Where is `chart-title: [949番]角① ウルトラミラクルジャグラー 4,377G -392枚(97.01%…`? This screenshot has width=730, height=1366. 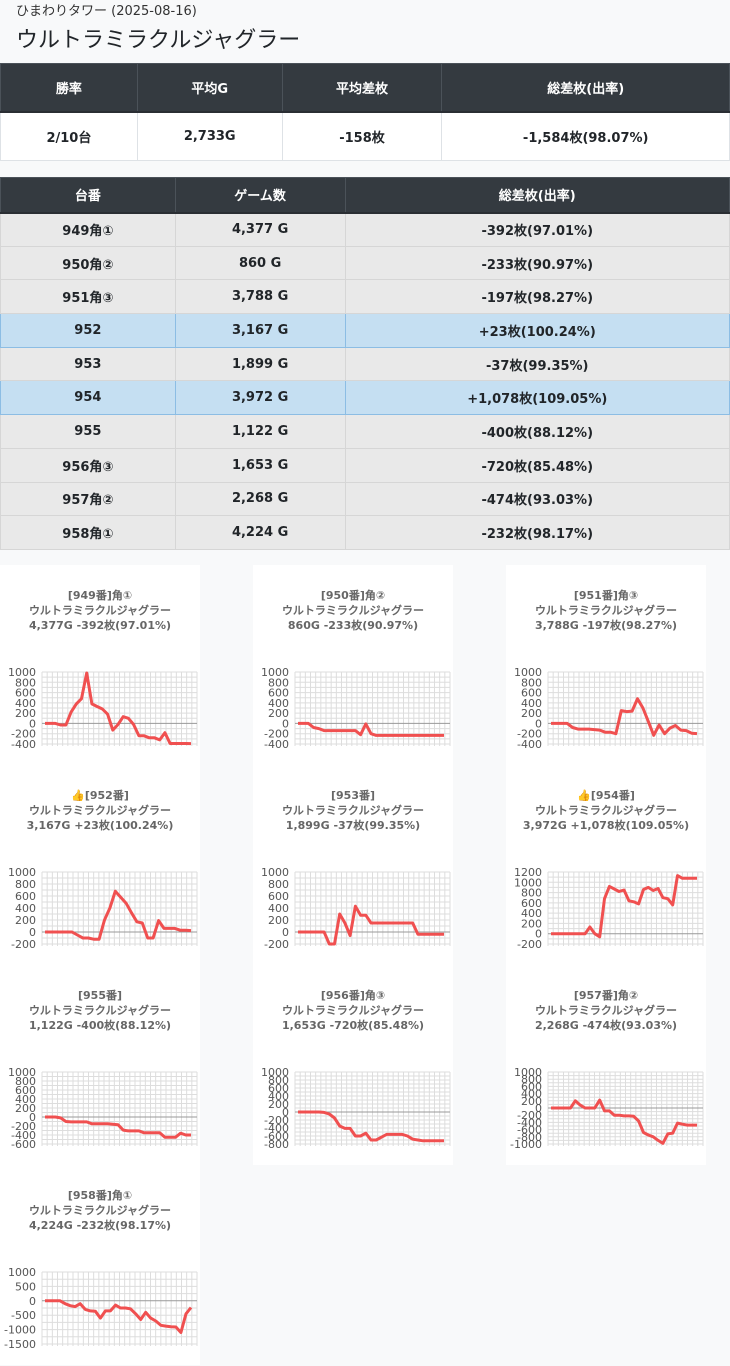
chart-title: [949番]角① ウルトラミラクルジャグラー 4,377G -392枚(97.01%… is located at coordinates (100, 610).